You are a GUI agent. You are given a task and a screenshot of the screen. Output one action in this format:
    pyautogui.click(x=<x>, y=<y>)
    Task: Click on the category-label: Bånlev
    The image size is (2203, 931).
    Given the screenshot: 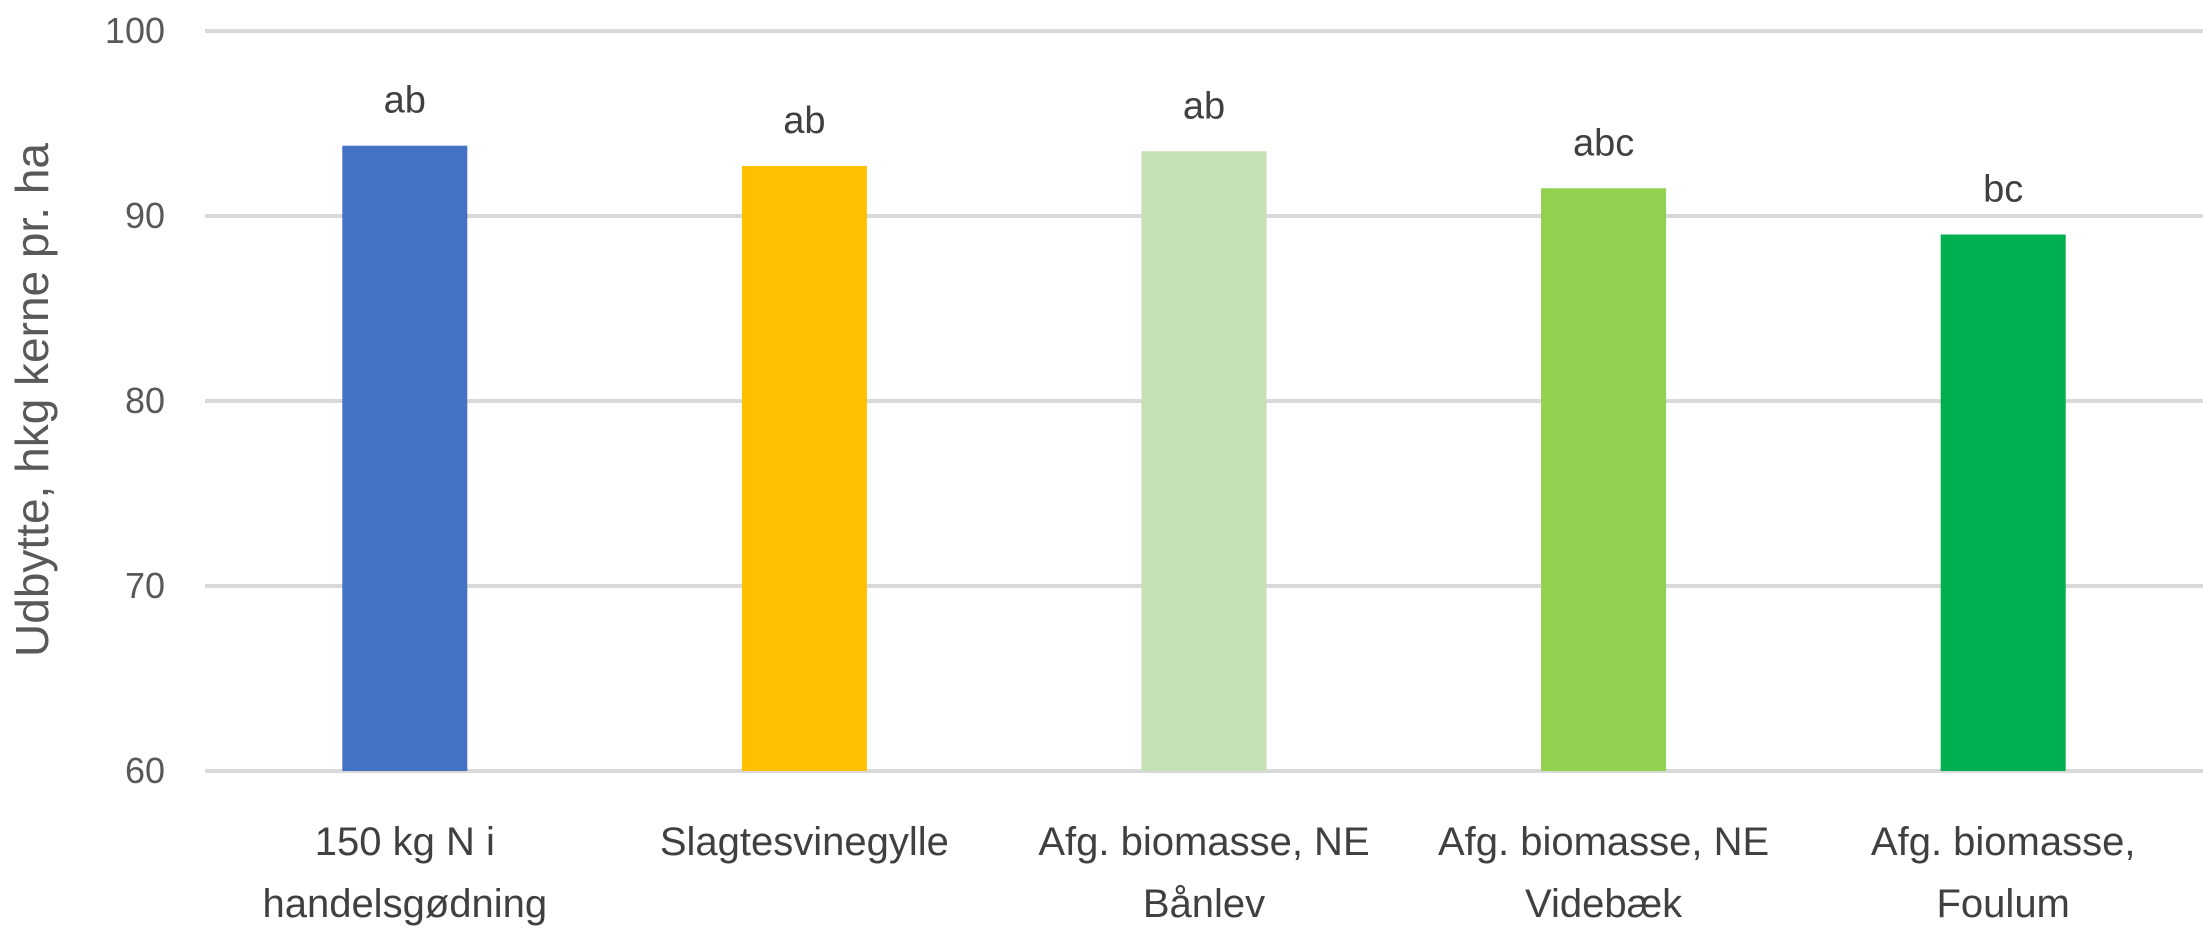 What is the action you would take?
    pyautogui.click(x=1204, y=904)
    